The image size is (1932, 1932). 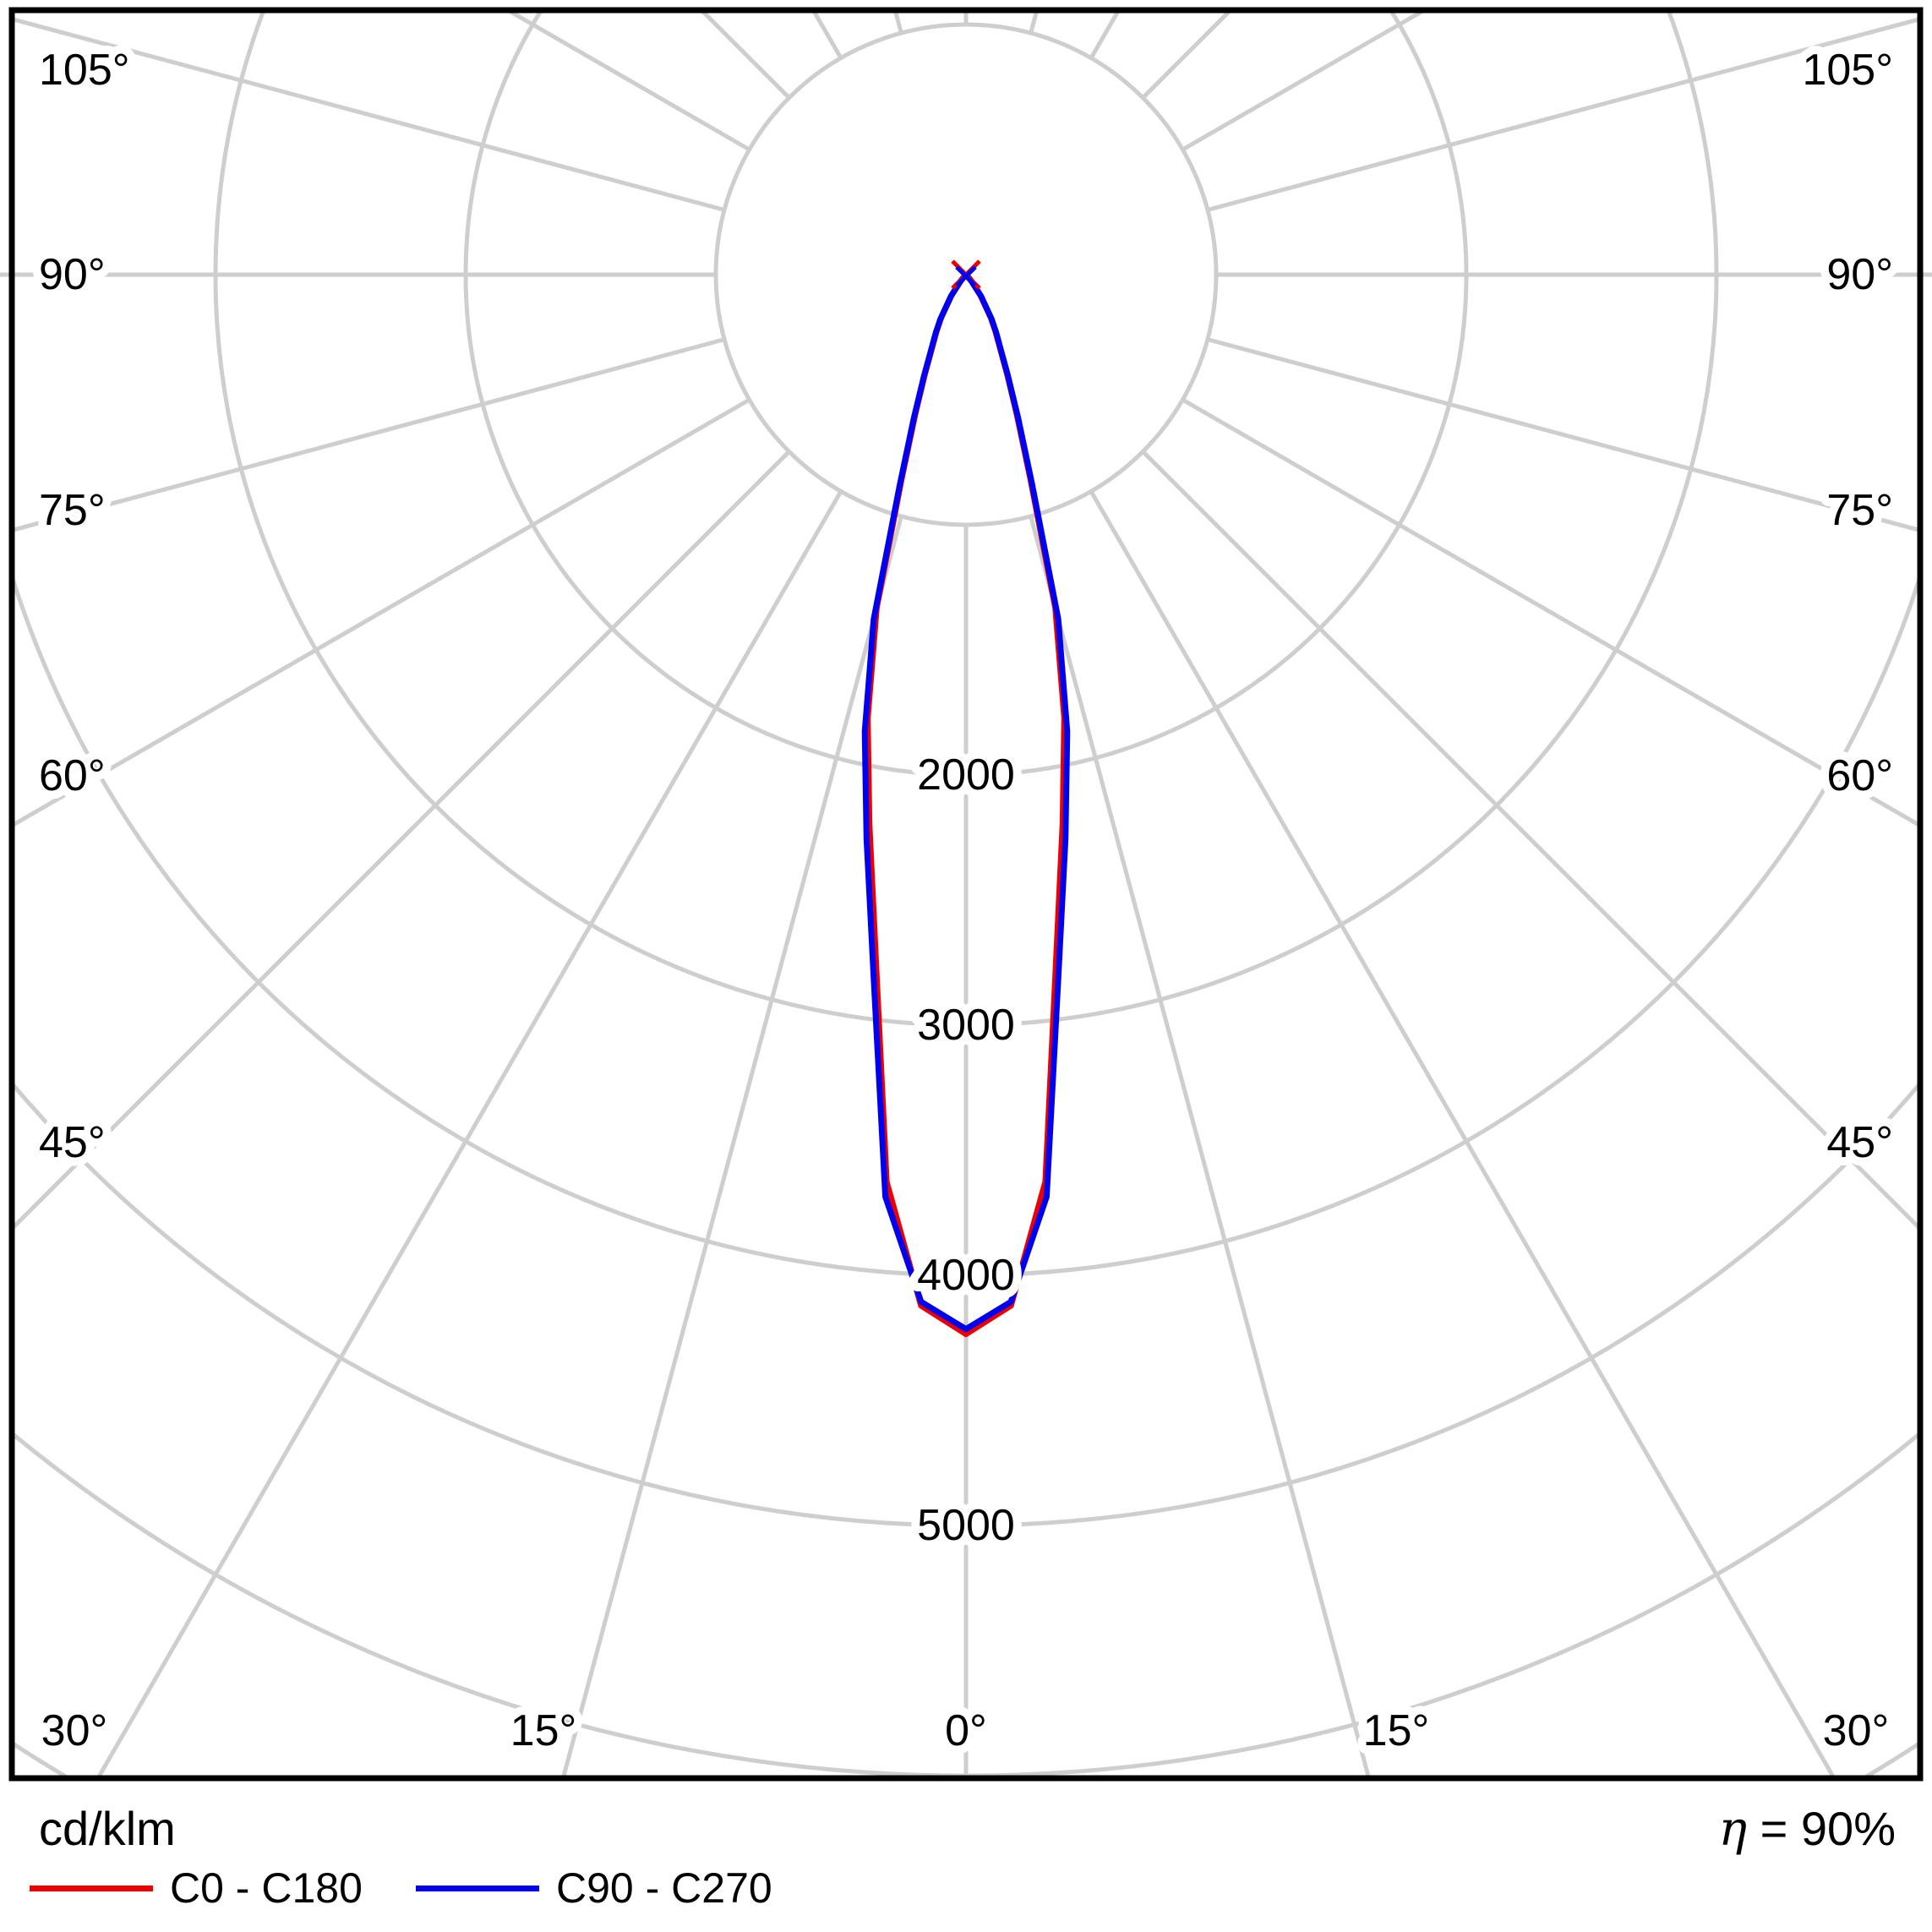 I want to click on legend-swatch-red-line, so click(x=91, y=1888).